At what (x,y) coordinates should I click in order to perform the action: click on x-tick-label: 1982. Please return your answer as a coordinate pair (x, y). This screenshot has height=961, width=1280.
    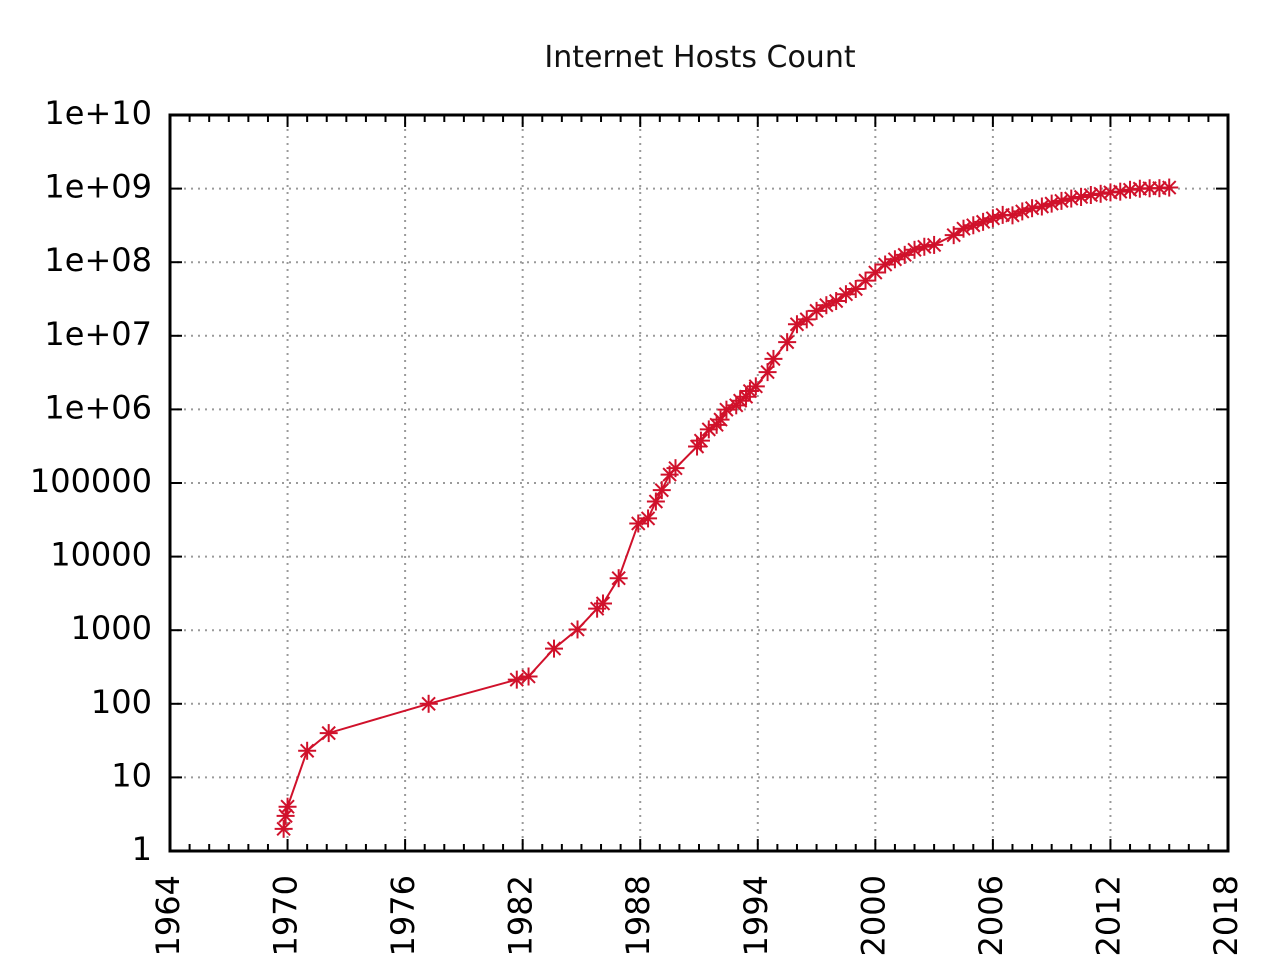
    Looking at the image, I should click on (521, 915).